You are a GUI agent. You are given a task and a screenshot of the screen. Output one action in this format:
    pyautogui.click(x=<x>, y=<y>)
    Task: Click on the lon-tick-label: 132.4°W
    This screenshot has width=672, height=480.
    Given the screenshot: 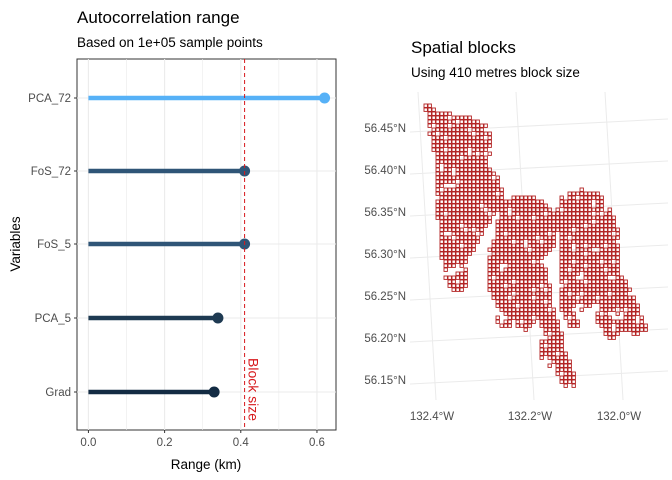 What is the action you would take?
    pyautogui.click(x=432, y=417)
    